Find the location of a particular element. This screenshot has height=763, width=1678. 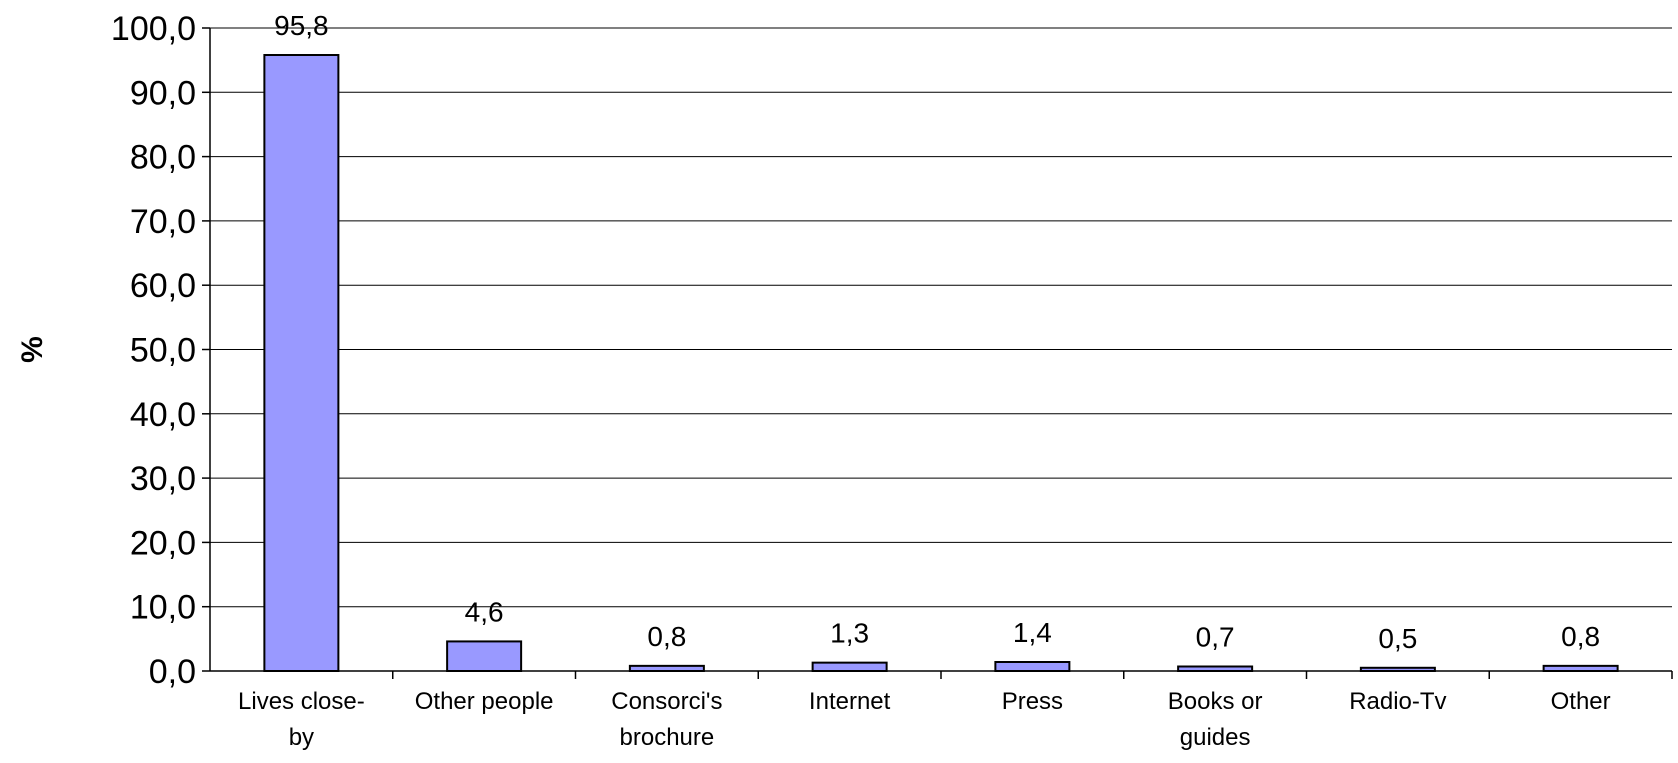

category-label-line: Consorci's is located at coordinates (666, 701).